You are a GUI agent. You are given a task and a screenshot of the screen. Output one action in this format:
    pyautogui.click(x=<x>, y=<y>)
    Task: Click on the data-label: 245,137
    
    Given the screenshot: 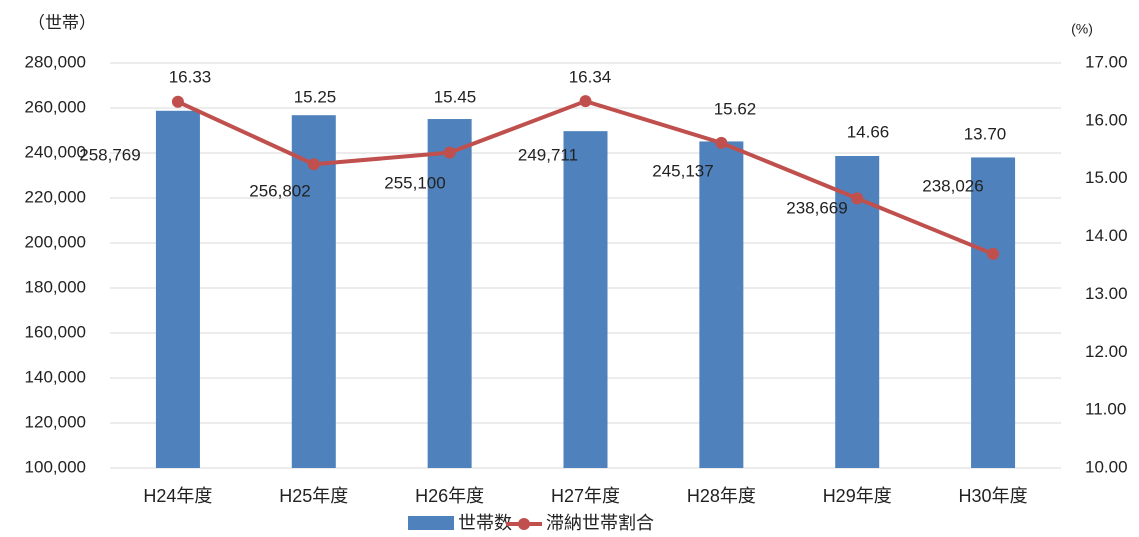 What is the action you would take?
    pyautogui.click(x=682, y=170)
    